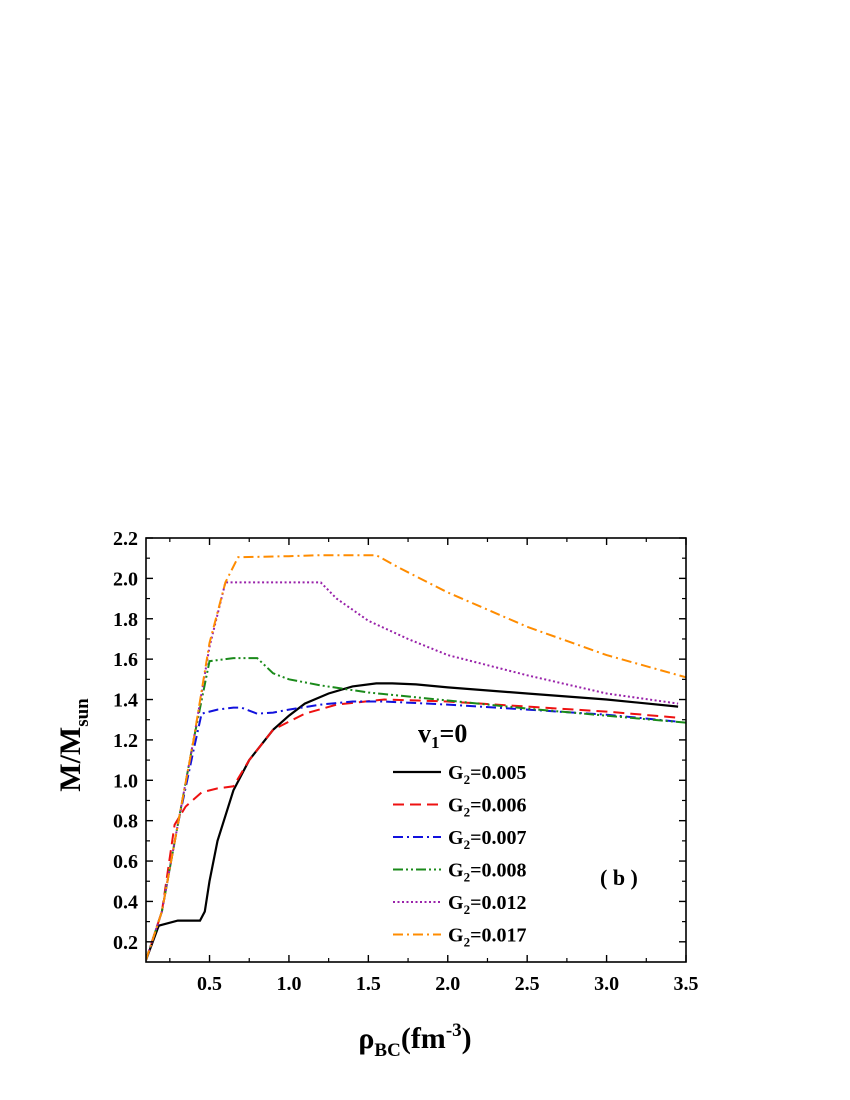 The height and width of the screenshot is (1100, 850). Describe the element at coordinates (125, 902) in the screenshot. I see `y-tick-label: 0.4` at that location.